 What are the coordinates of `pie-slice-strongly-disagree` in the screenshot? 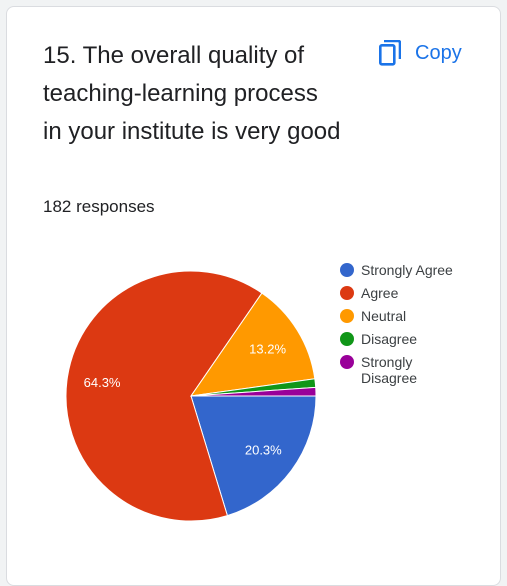 It's located at (253, 391).